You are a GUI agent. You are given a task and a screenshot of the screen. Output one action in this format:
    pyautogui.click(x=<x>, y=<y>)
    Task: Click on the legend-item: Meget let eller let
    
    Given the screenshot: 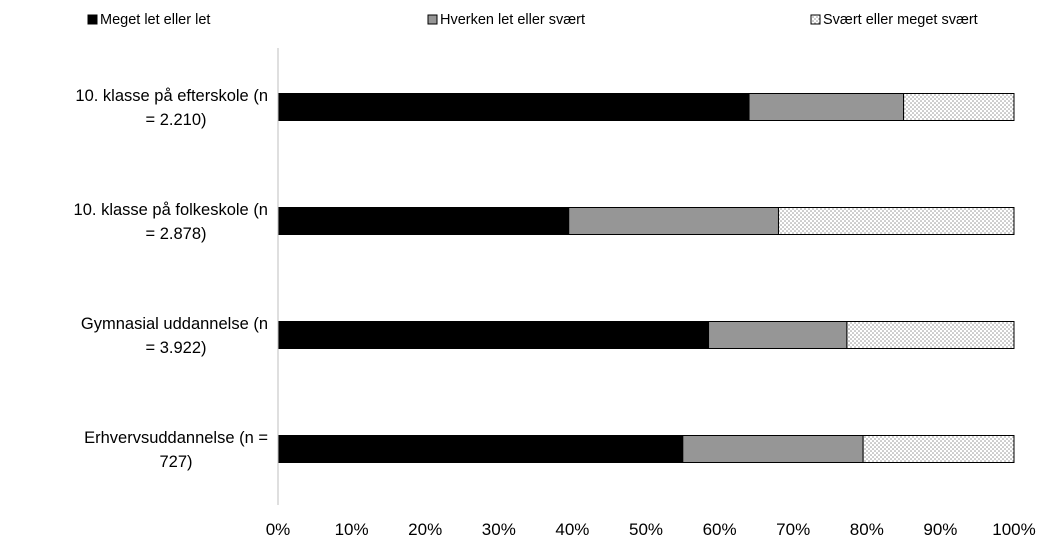 What is the action you would take?
    pyautogui.click(x=148, y=20)
    